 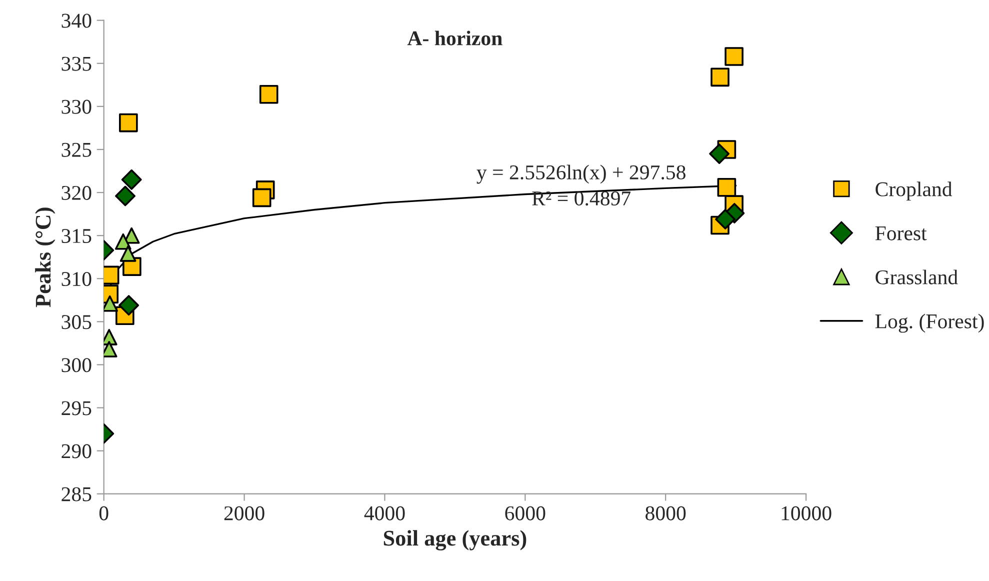 I want to click on legend-label: Grassland, so click(x=917, y=277).